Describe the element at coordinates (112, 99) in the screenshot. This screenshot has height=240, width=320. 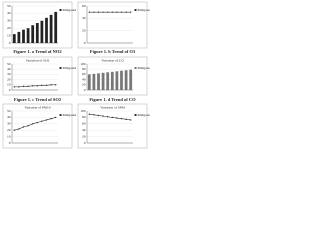
I see `figure-caption: Figure 1. d Trend of CO` at that location.